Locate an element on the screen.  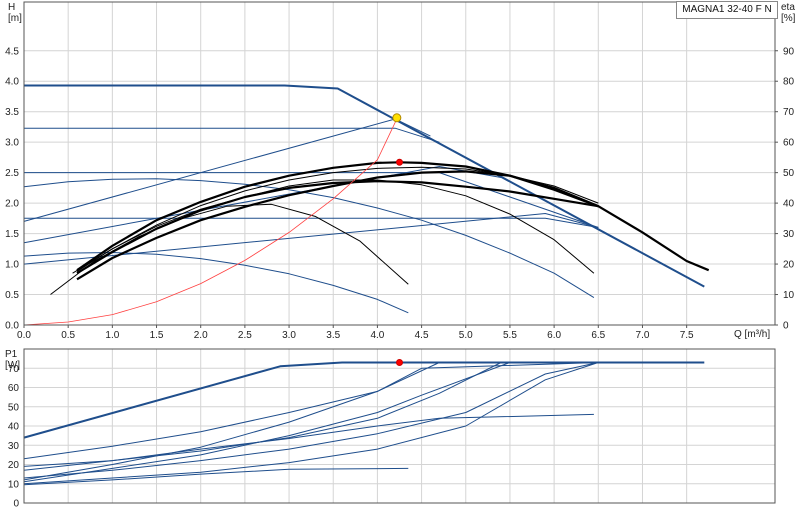
power-axis-label: P1 [W] is located at coordinates (12, 360).